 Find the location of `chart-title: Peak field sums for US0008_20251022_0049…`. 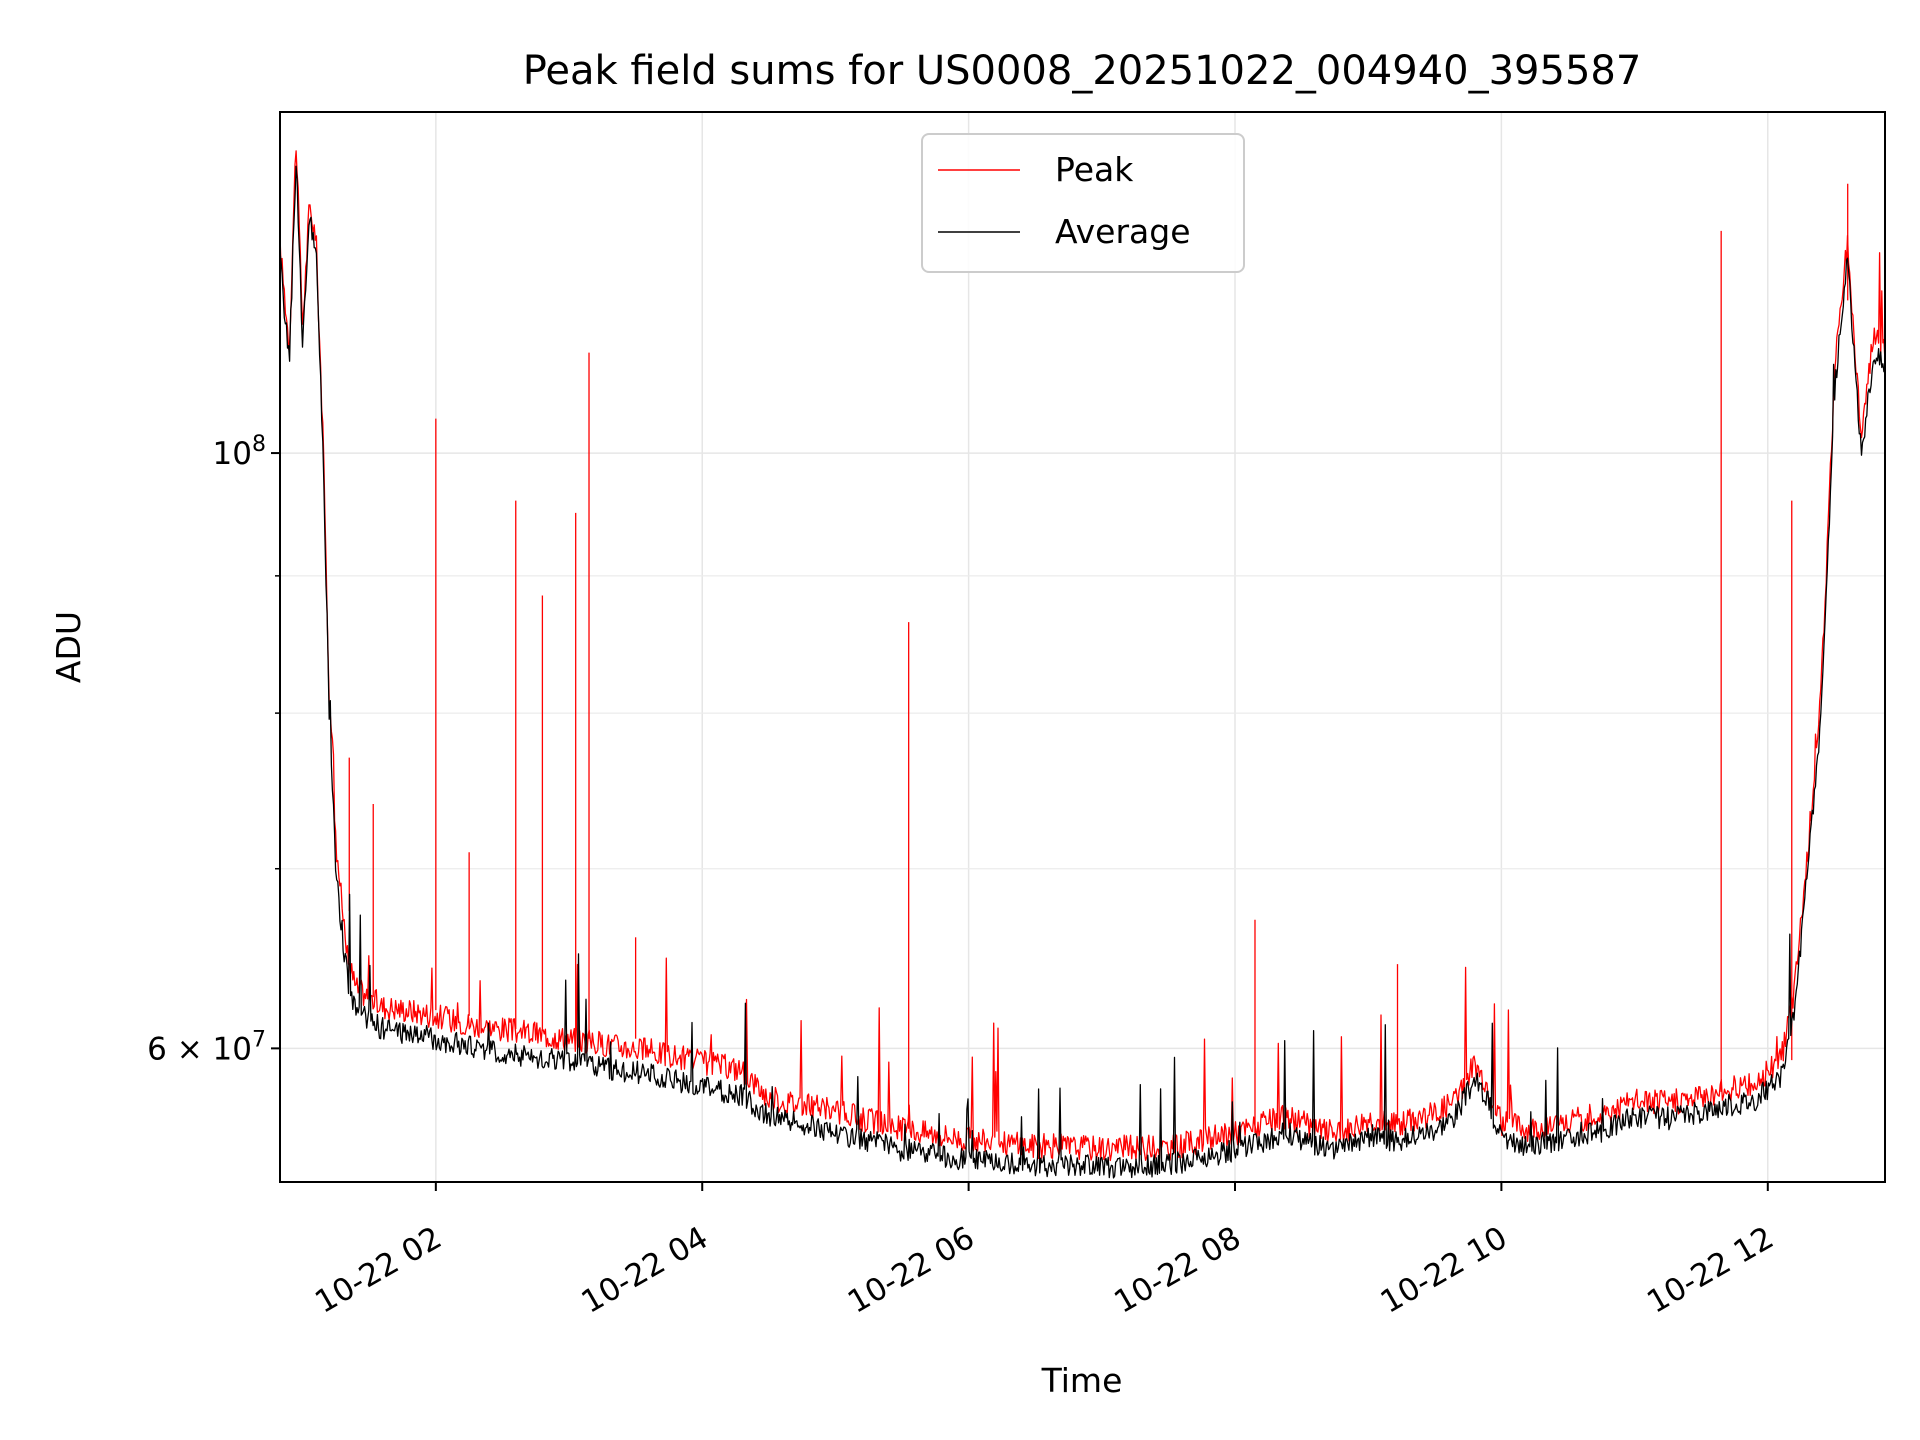

chart-title: Peak field sums for US0008_20251022_0049… is located at coordinates (1082, 71).